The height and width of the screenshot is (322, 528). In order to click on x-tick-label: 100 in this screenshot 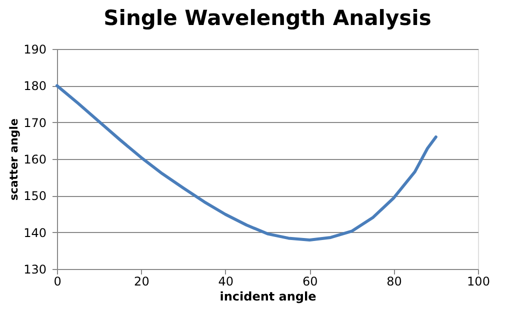, I will do `click(478, 281)`.